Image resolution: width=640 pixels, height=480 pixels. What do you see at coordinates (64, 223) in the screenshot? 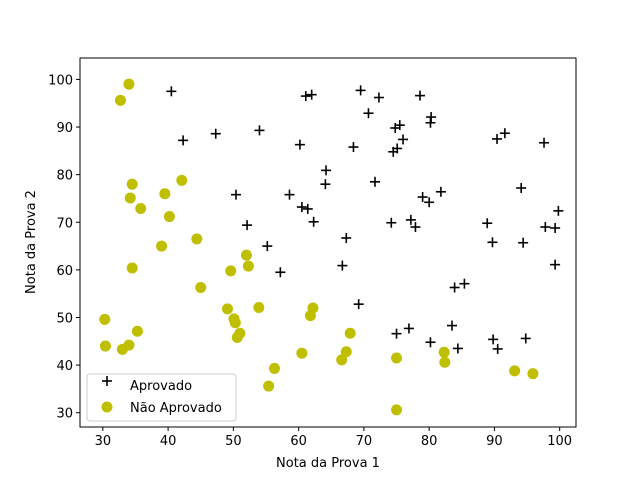
I see `y-tick-label: 70` at bounding box center [64, 223].